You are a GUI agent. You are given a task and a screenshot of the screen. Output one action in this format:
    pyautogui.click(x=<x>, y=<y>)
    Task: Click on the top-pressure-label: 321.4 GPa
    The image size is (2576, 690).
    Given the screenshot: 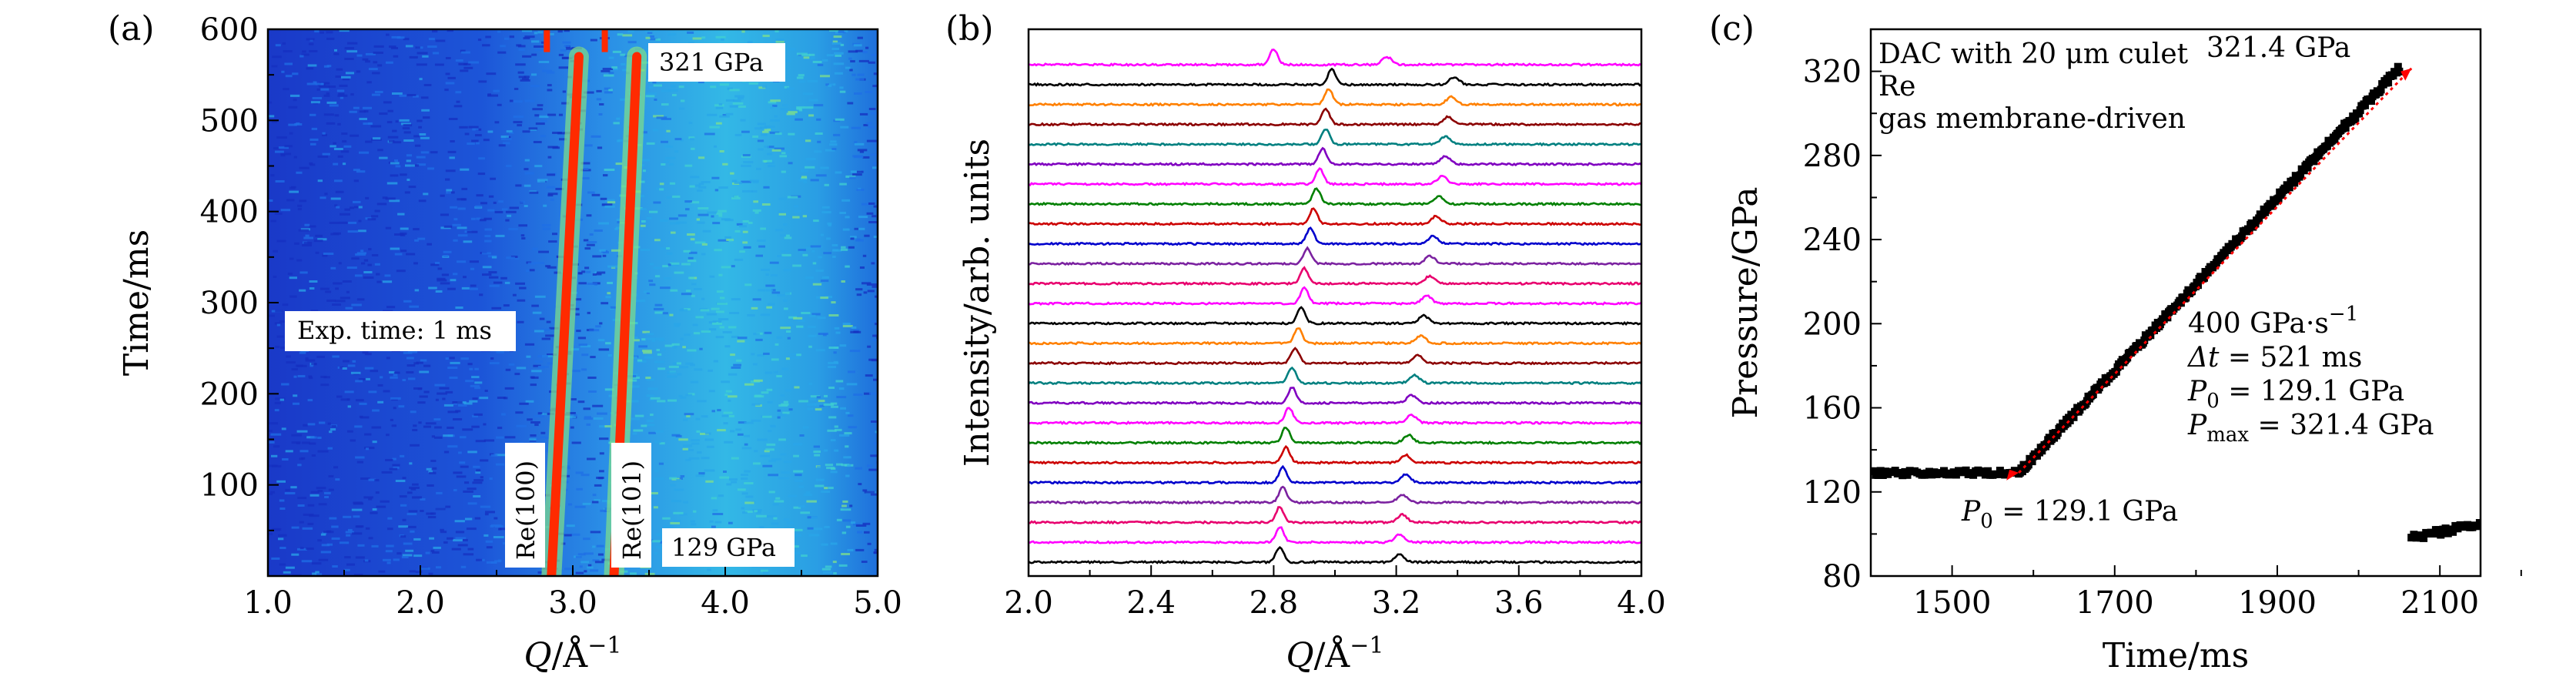 What is the action you would take?
    pyautogui.click(x=2278, y=48)
    